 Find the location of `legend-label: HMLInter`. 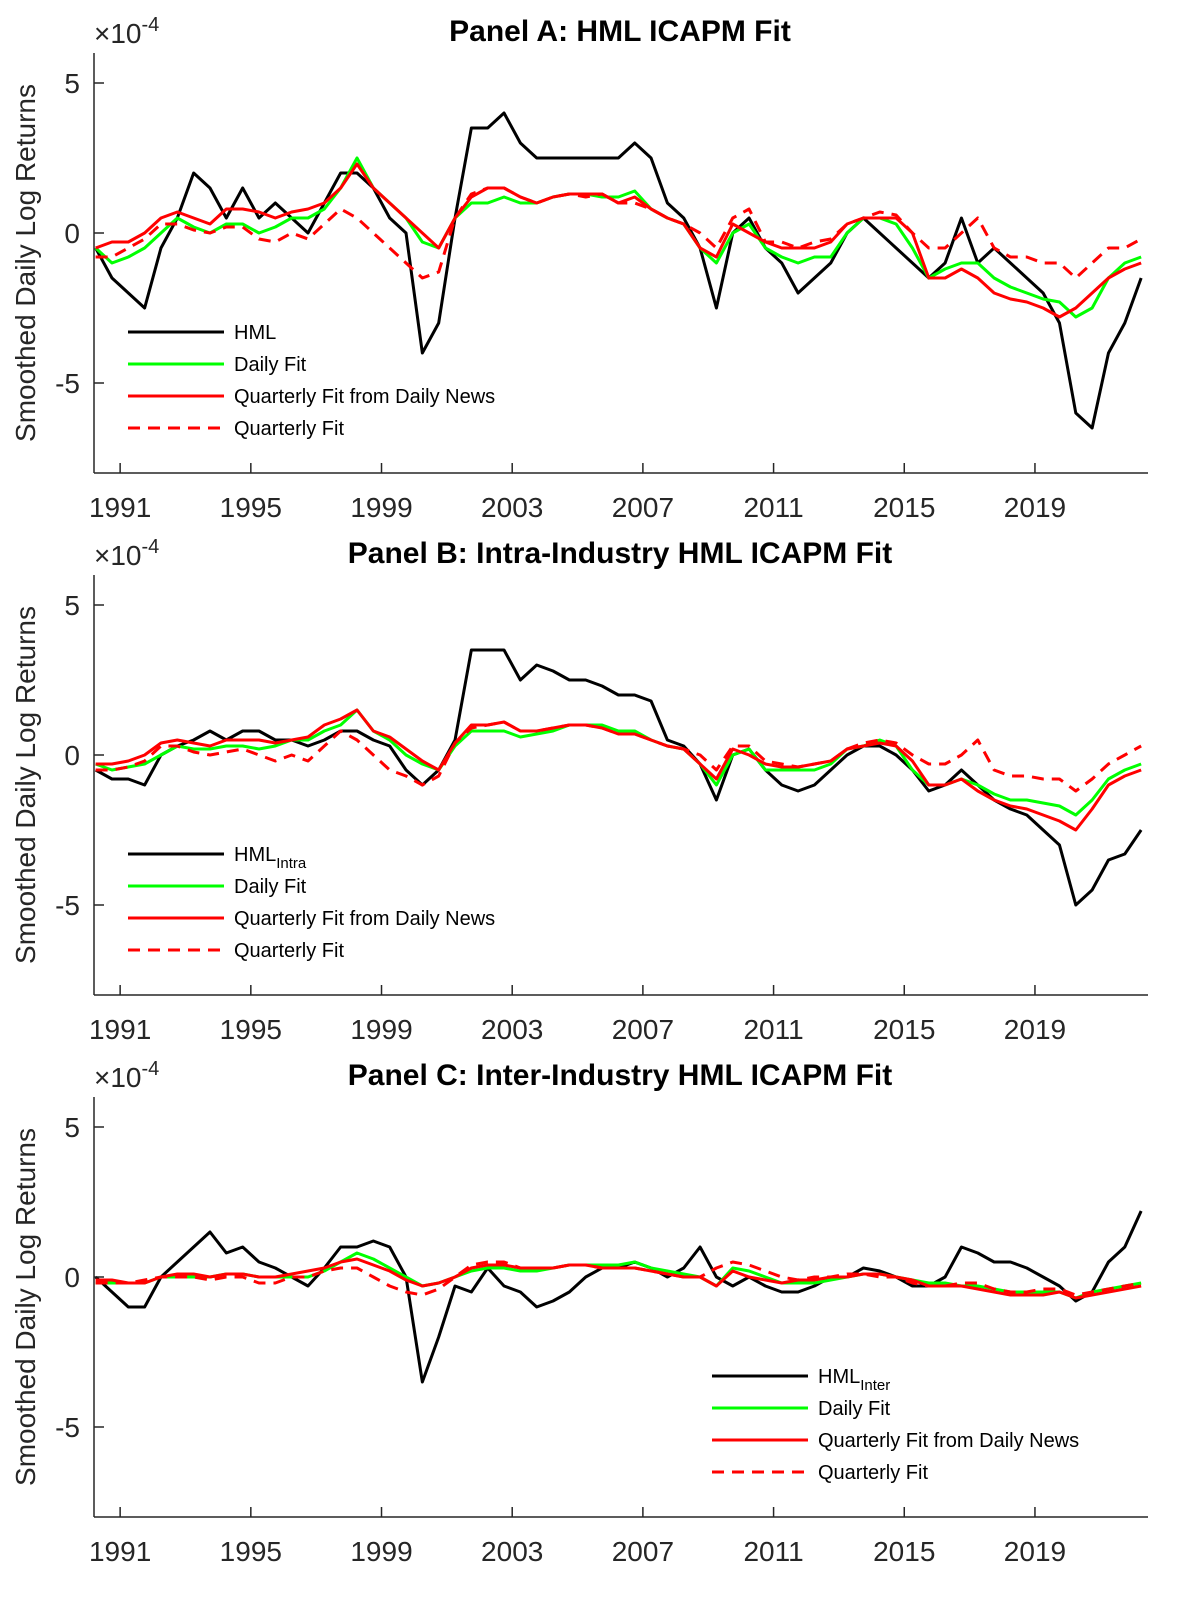

legend-label: HMLInter is located at coordinates (854, 1380).